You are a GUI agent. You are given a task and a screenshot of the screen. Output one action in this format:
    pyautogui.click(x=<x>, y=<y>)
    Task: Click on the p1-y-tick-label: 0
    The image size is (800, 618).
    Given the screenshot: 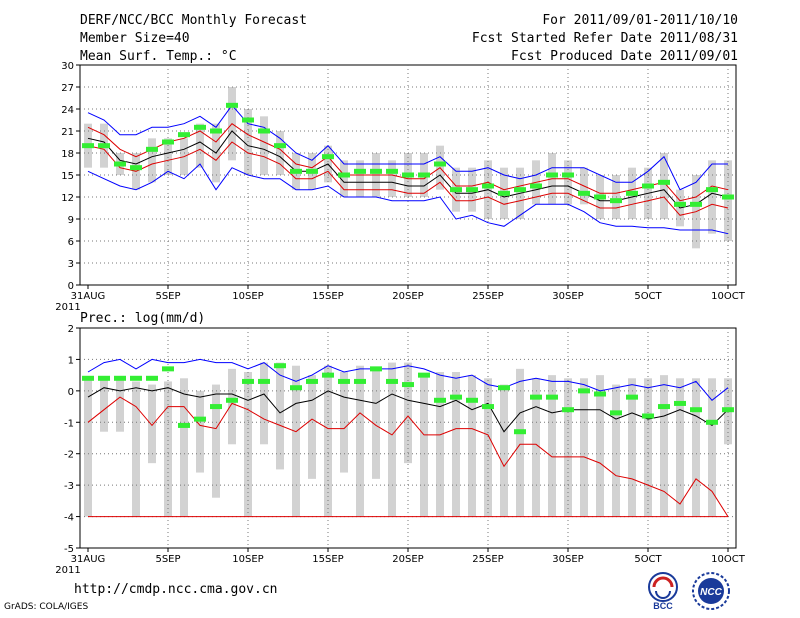 What is the action you would take?
    pyautogui.click(x=71, y=286)
    